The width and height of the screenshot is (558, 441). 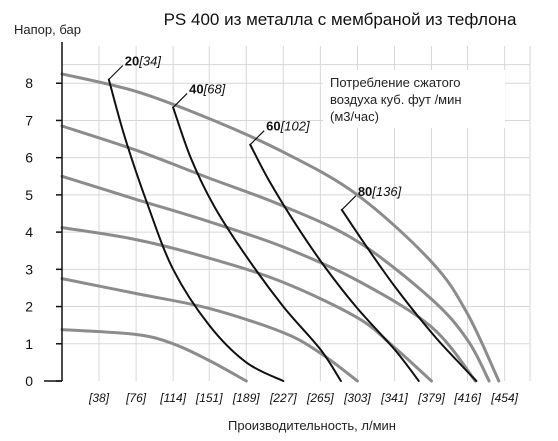 What do you see at coordinates (395, 82) in the screenshot?
I see `note-line-1: Потребление сжатого` at bounding box center [395, 82].